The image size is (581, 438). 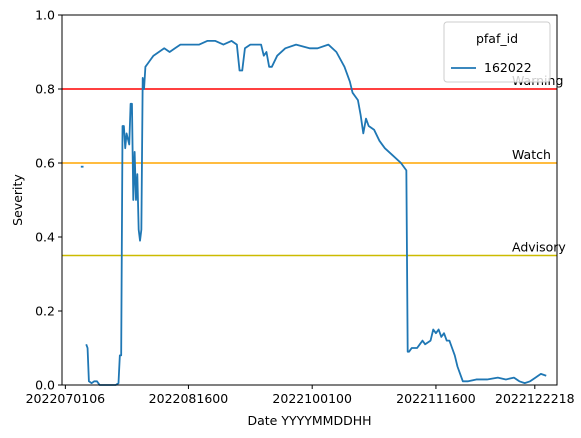 What do you see at coordinates (189, 398) in the screenshot?
I see `x-tick-label: 2022081600` at bounding box center [189, 398].